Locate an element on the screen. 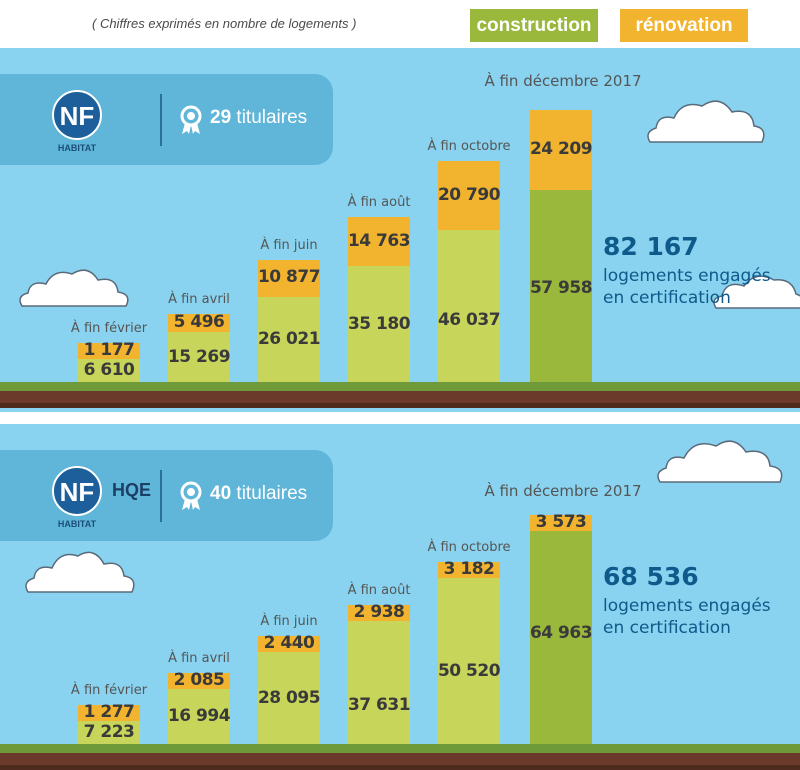  value-label-construction: 35 180 is located at coordinates (379, 323).